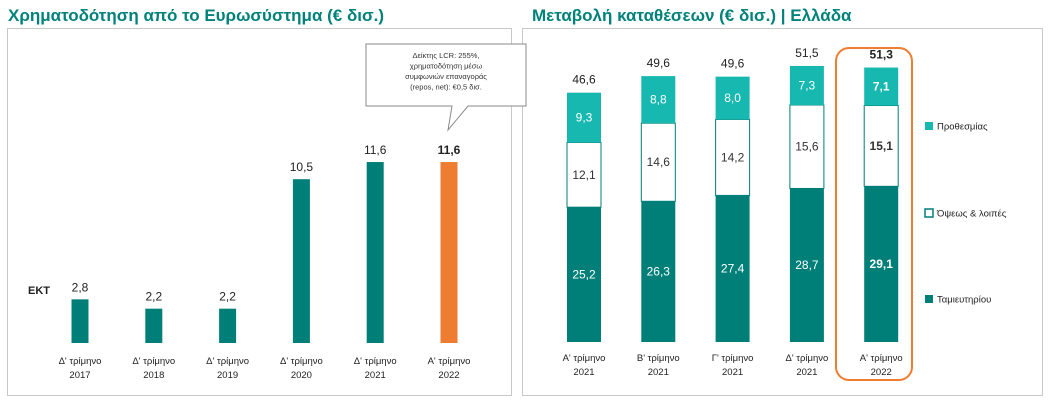  I want to click on lcr-callout-box, so click(446, 87).